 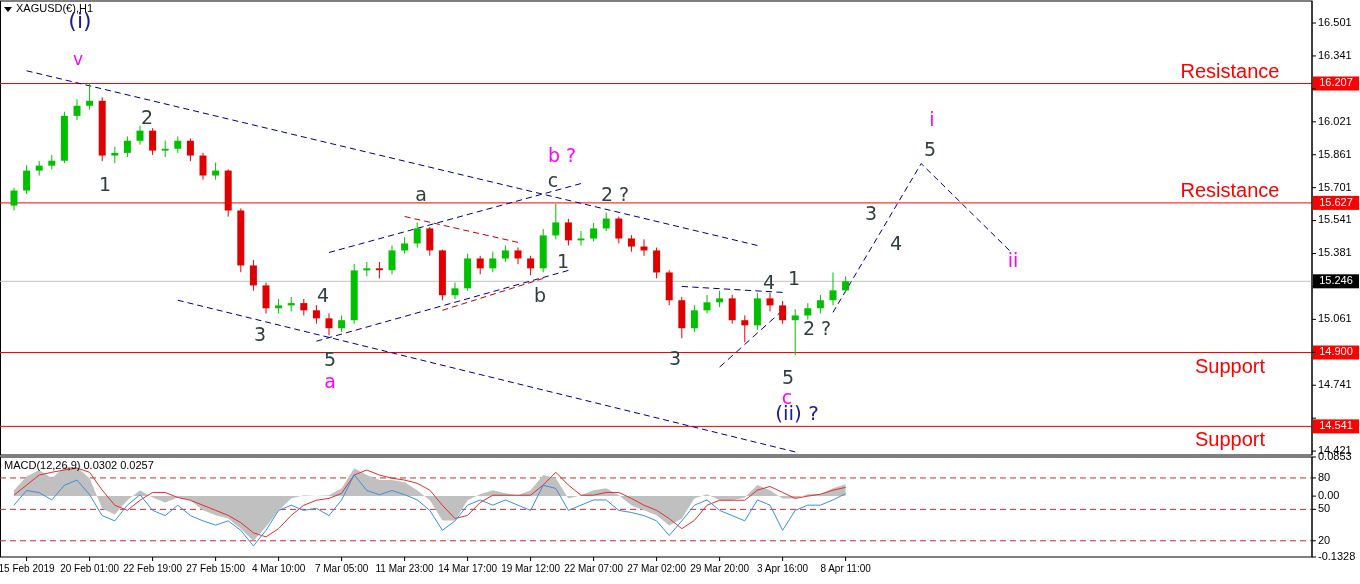 I want to click on y-tick-label: -0.1328, so click(x=1337, y=555).